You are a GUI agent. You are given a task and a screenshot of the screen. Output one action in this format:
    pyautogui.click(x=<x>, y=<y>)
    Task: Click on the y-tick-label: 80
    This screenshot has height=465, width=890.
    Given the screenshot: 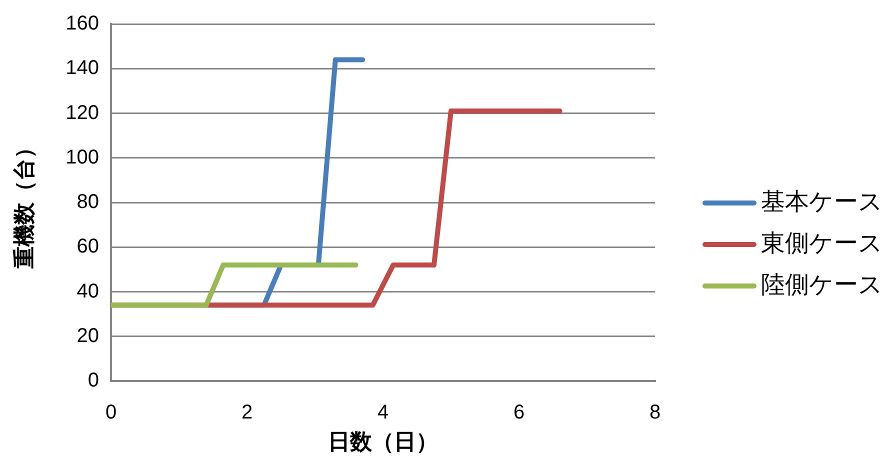 What is the action you would take?
    pyautogui.click(x=87, y=202)
    